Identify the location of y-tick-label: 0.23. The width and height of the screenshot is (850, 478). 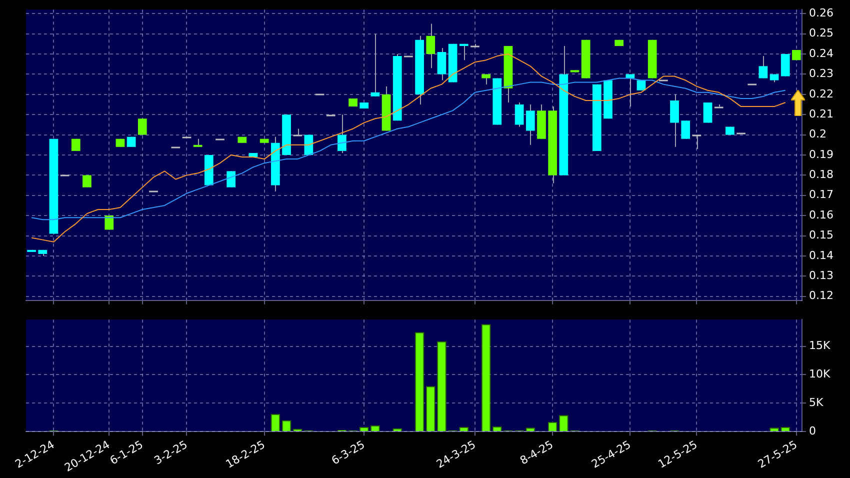
(821, 73).